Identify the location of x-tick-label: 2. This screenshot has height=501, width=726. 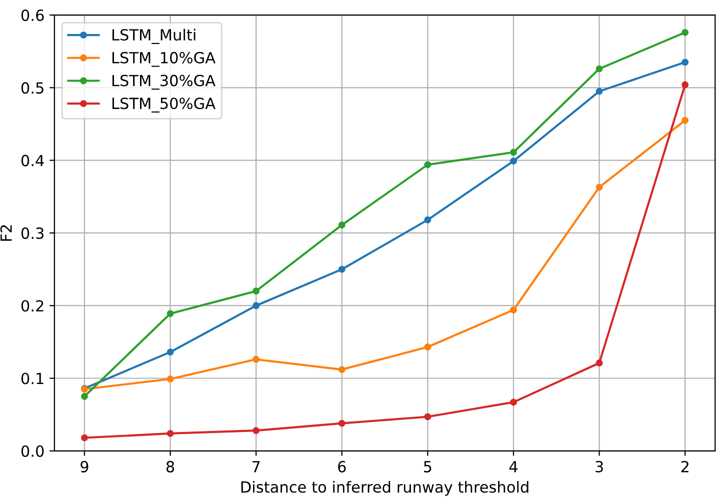
(684, 466).